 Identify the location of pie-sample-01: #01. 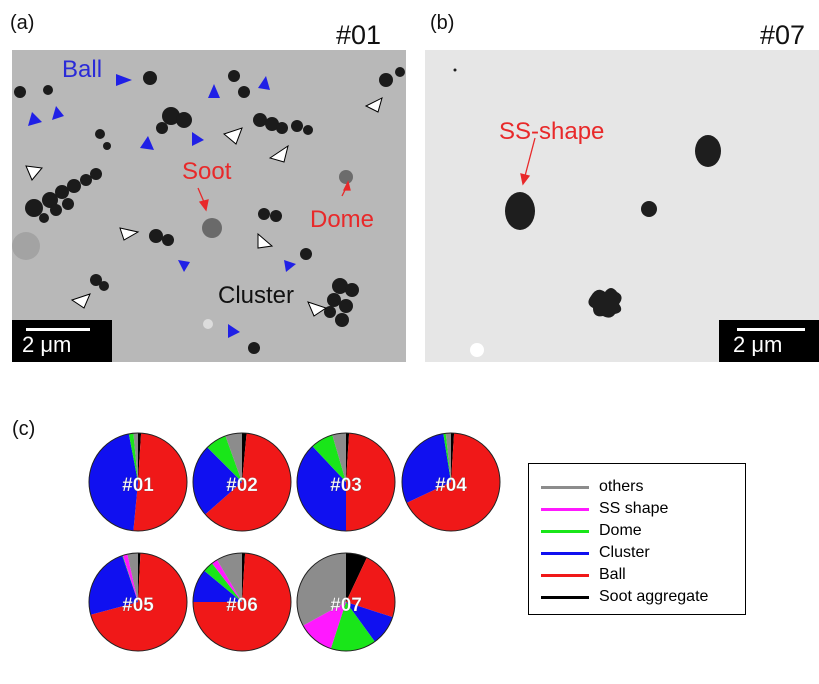
(138, 482).